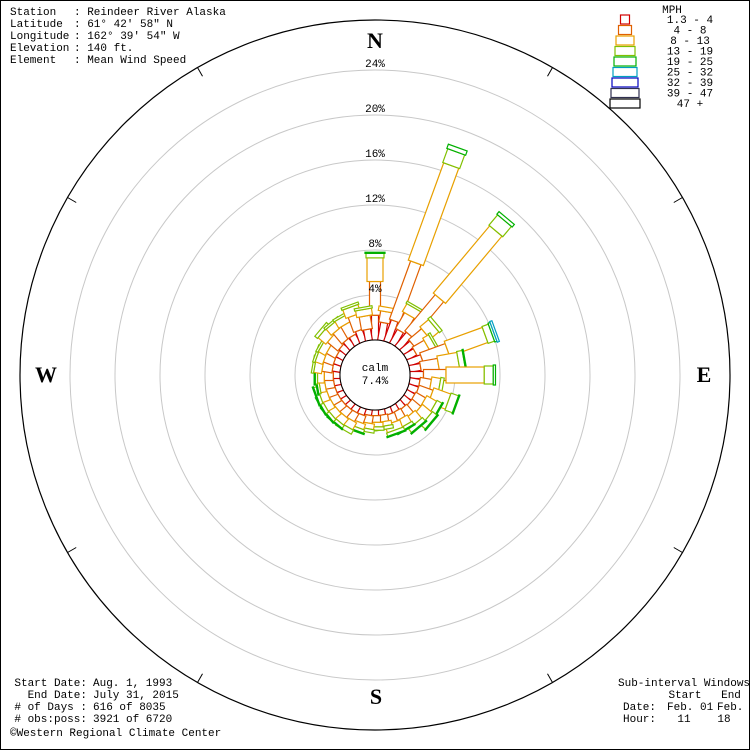 This screenshot has height=750, width=750. I want to click on compass-label: E, so click(704, 374).